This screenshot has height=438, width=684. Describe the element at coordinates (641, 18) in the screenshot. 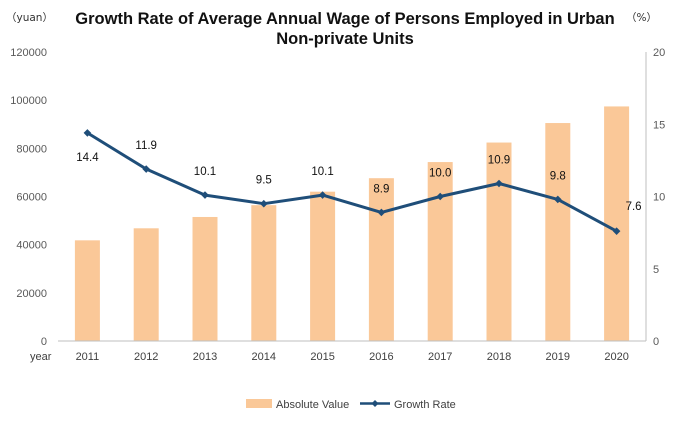

I see `y-right-unit: （%）` at that location.